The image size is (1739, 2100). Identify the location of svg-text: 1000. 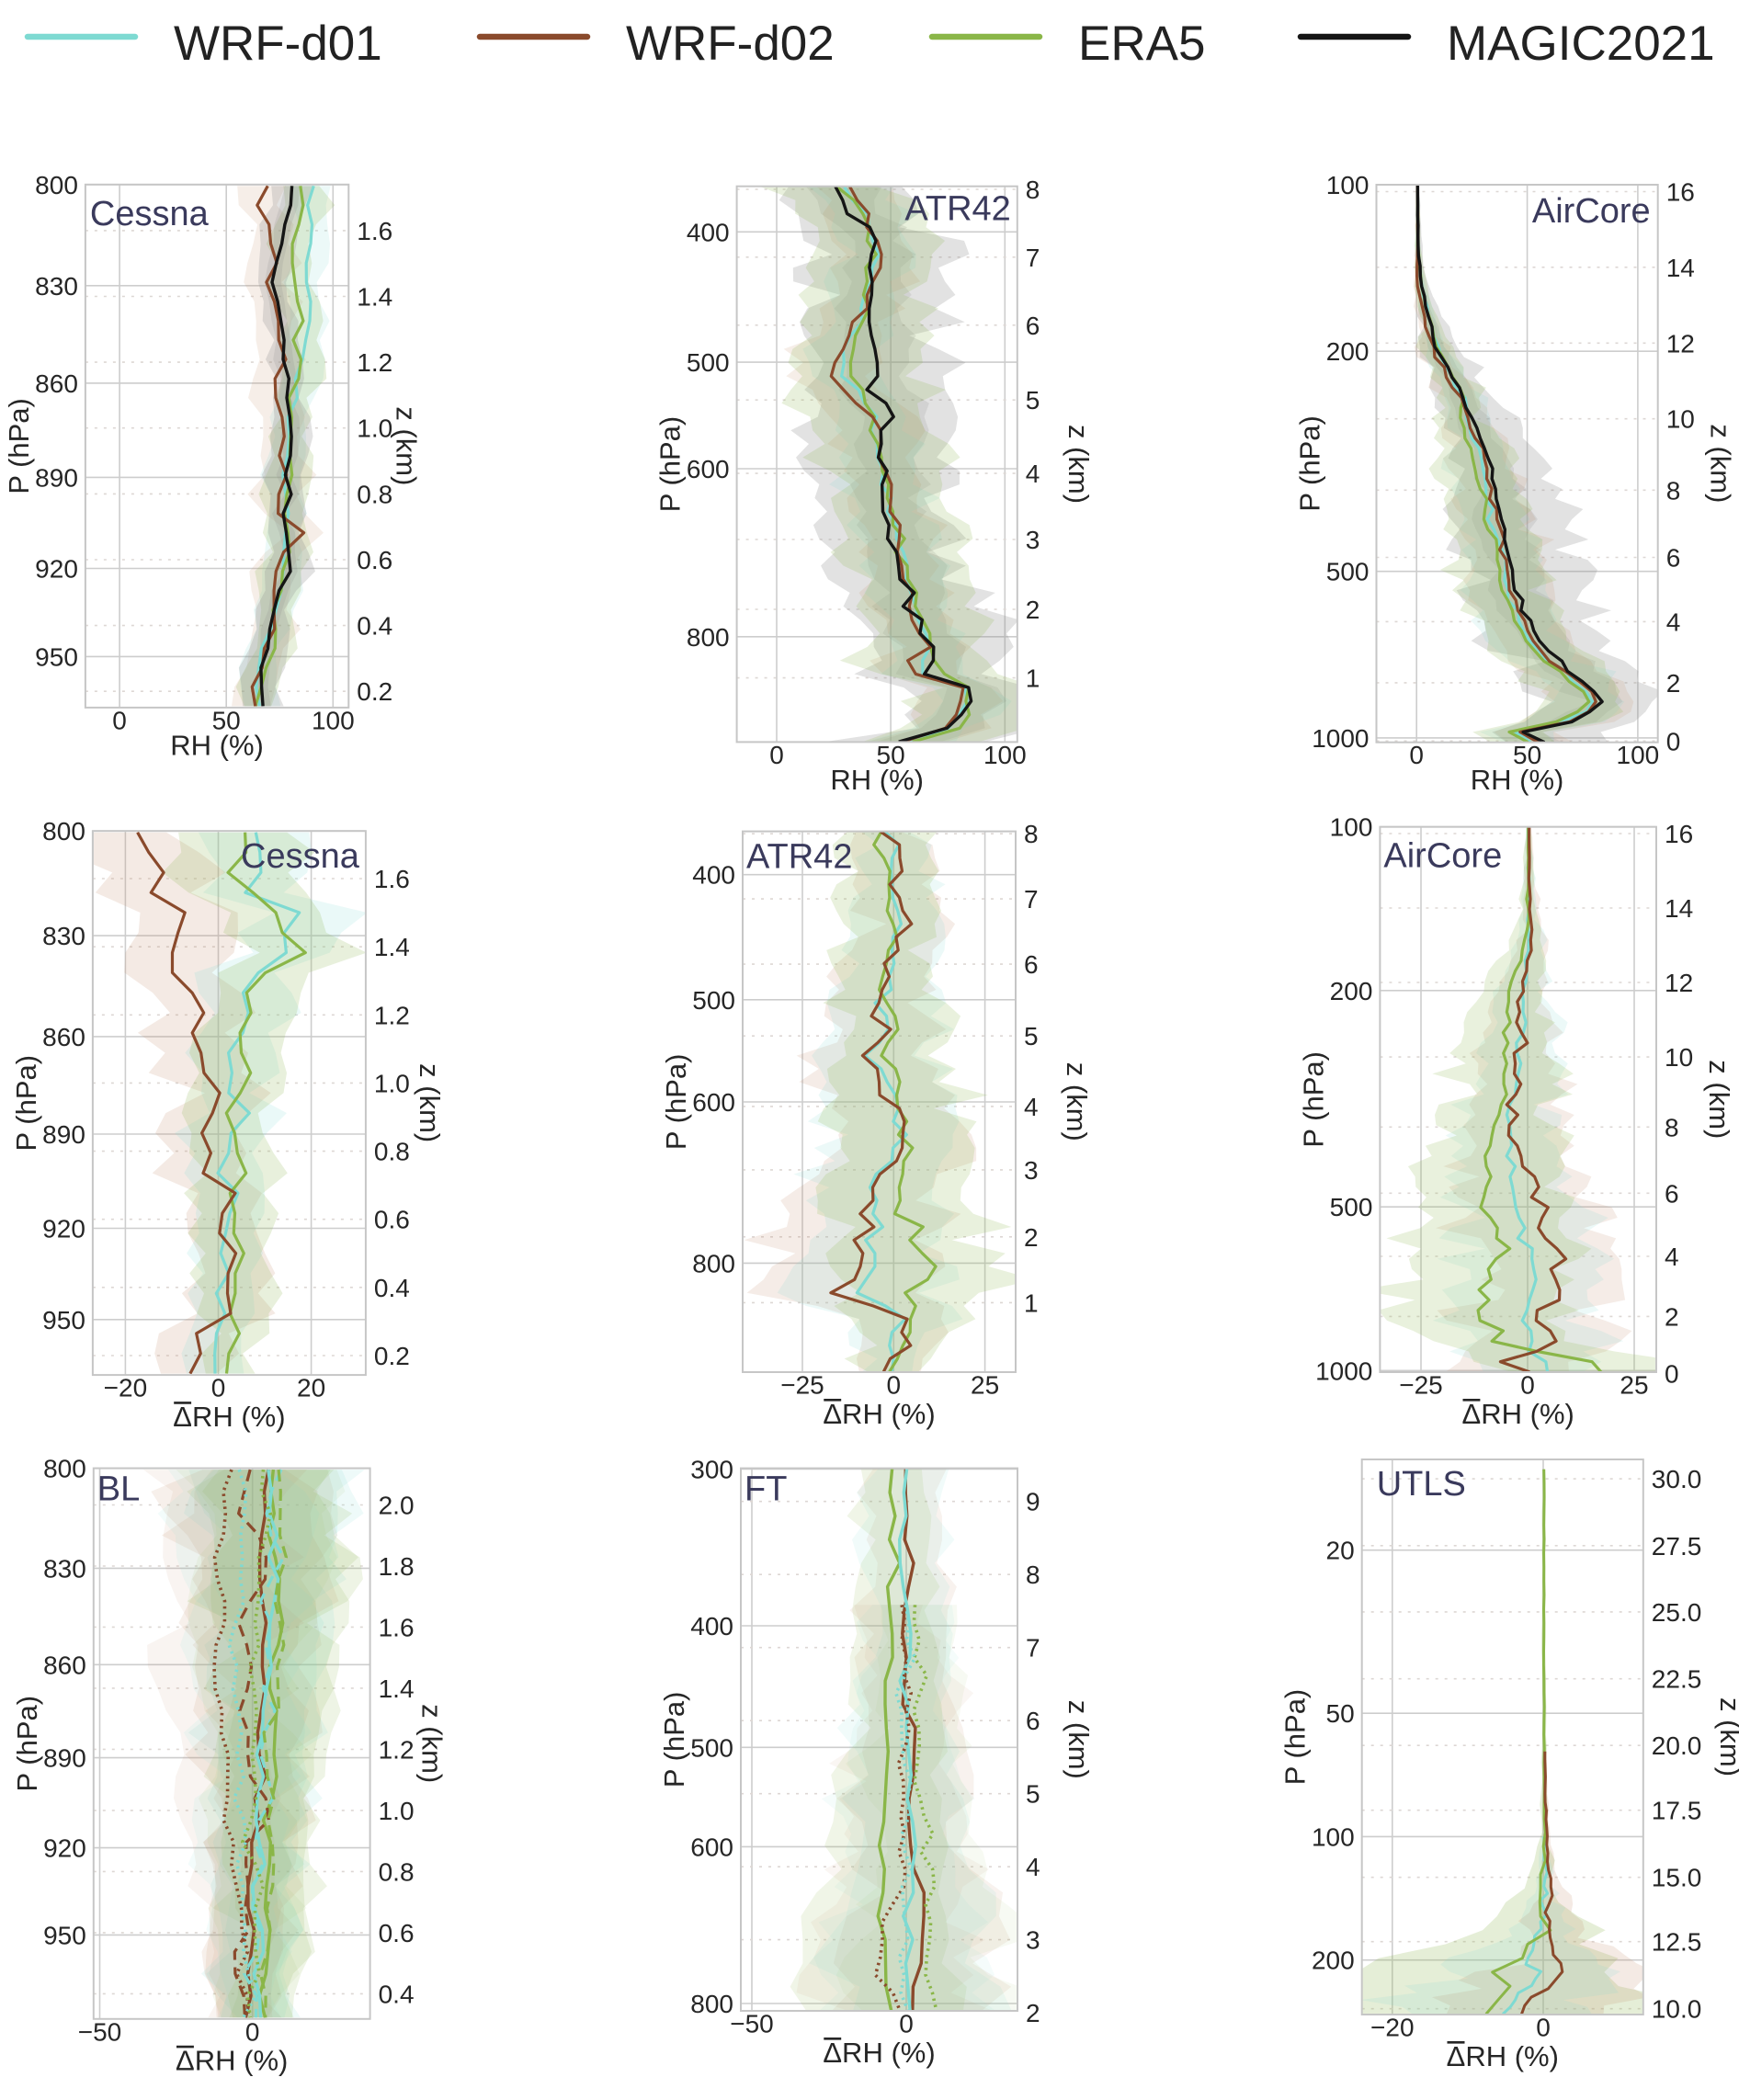
(1340, 738).